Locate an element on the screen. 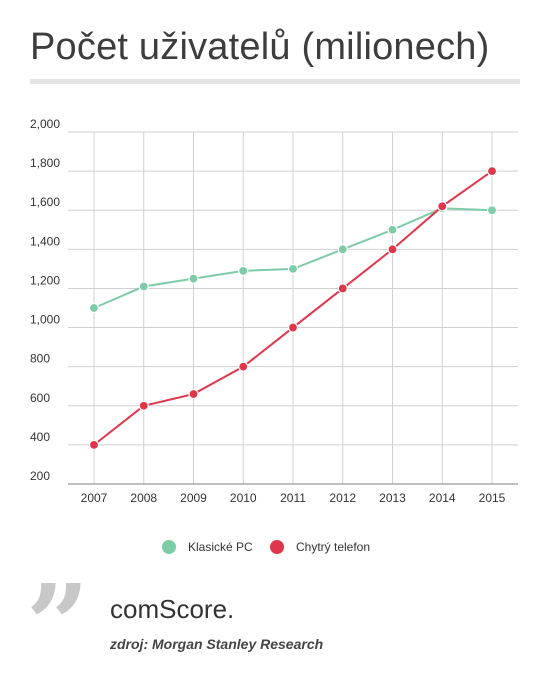 Image resolution: width=549 pixels, height=689 pixels. legend-marker-pc is located at coordinates (169, 547).